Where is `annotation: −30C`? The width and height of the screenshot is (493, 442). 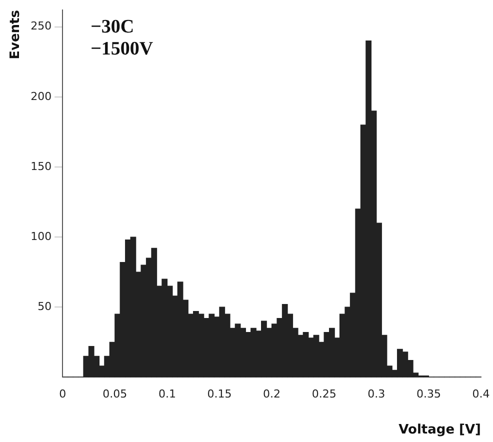
annotation: −30C is located at coordinates (112, 27).